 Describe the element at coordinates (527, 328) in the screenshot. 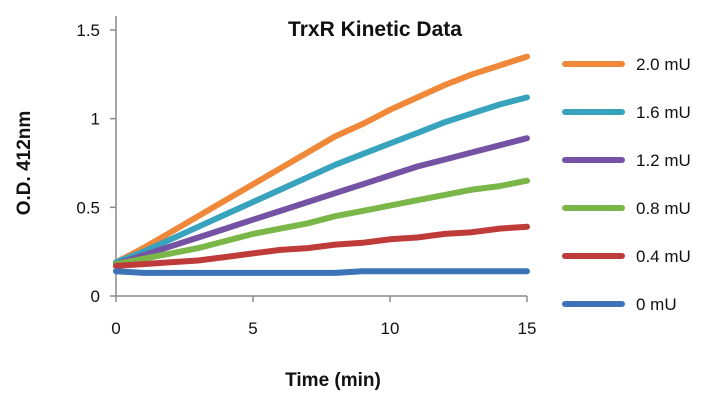

I see `x-tick-label: 15` at that location.